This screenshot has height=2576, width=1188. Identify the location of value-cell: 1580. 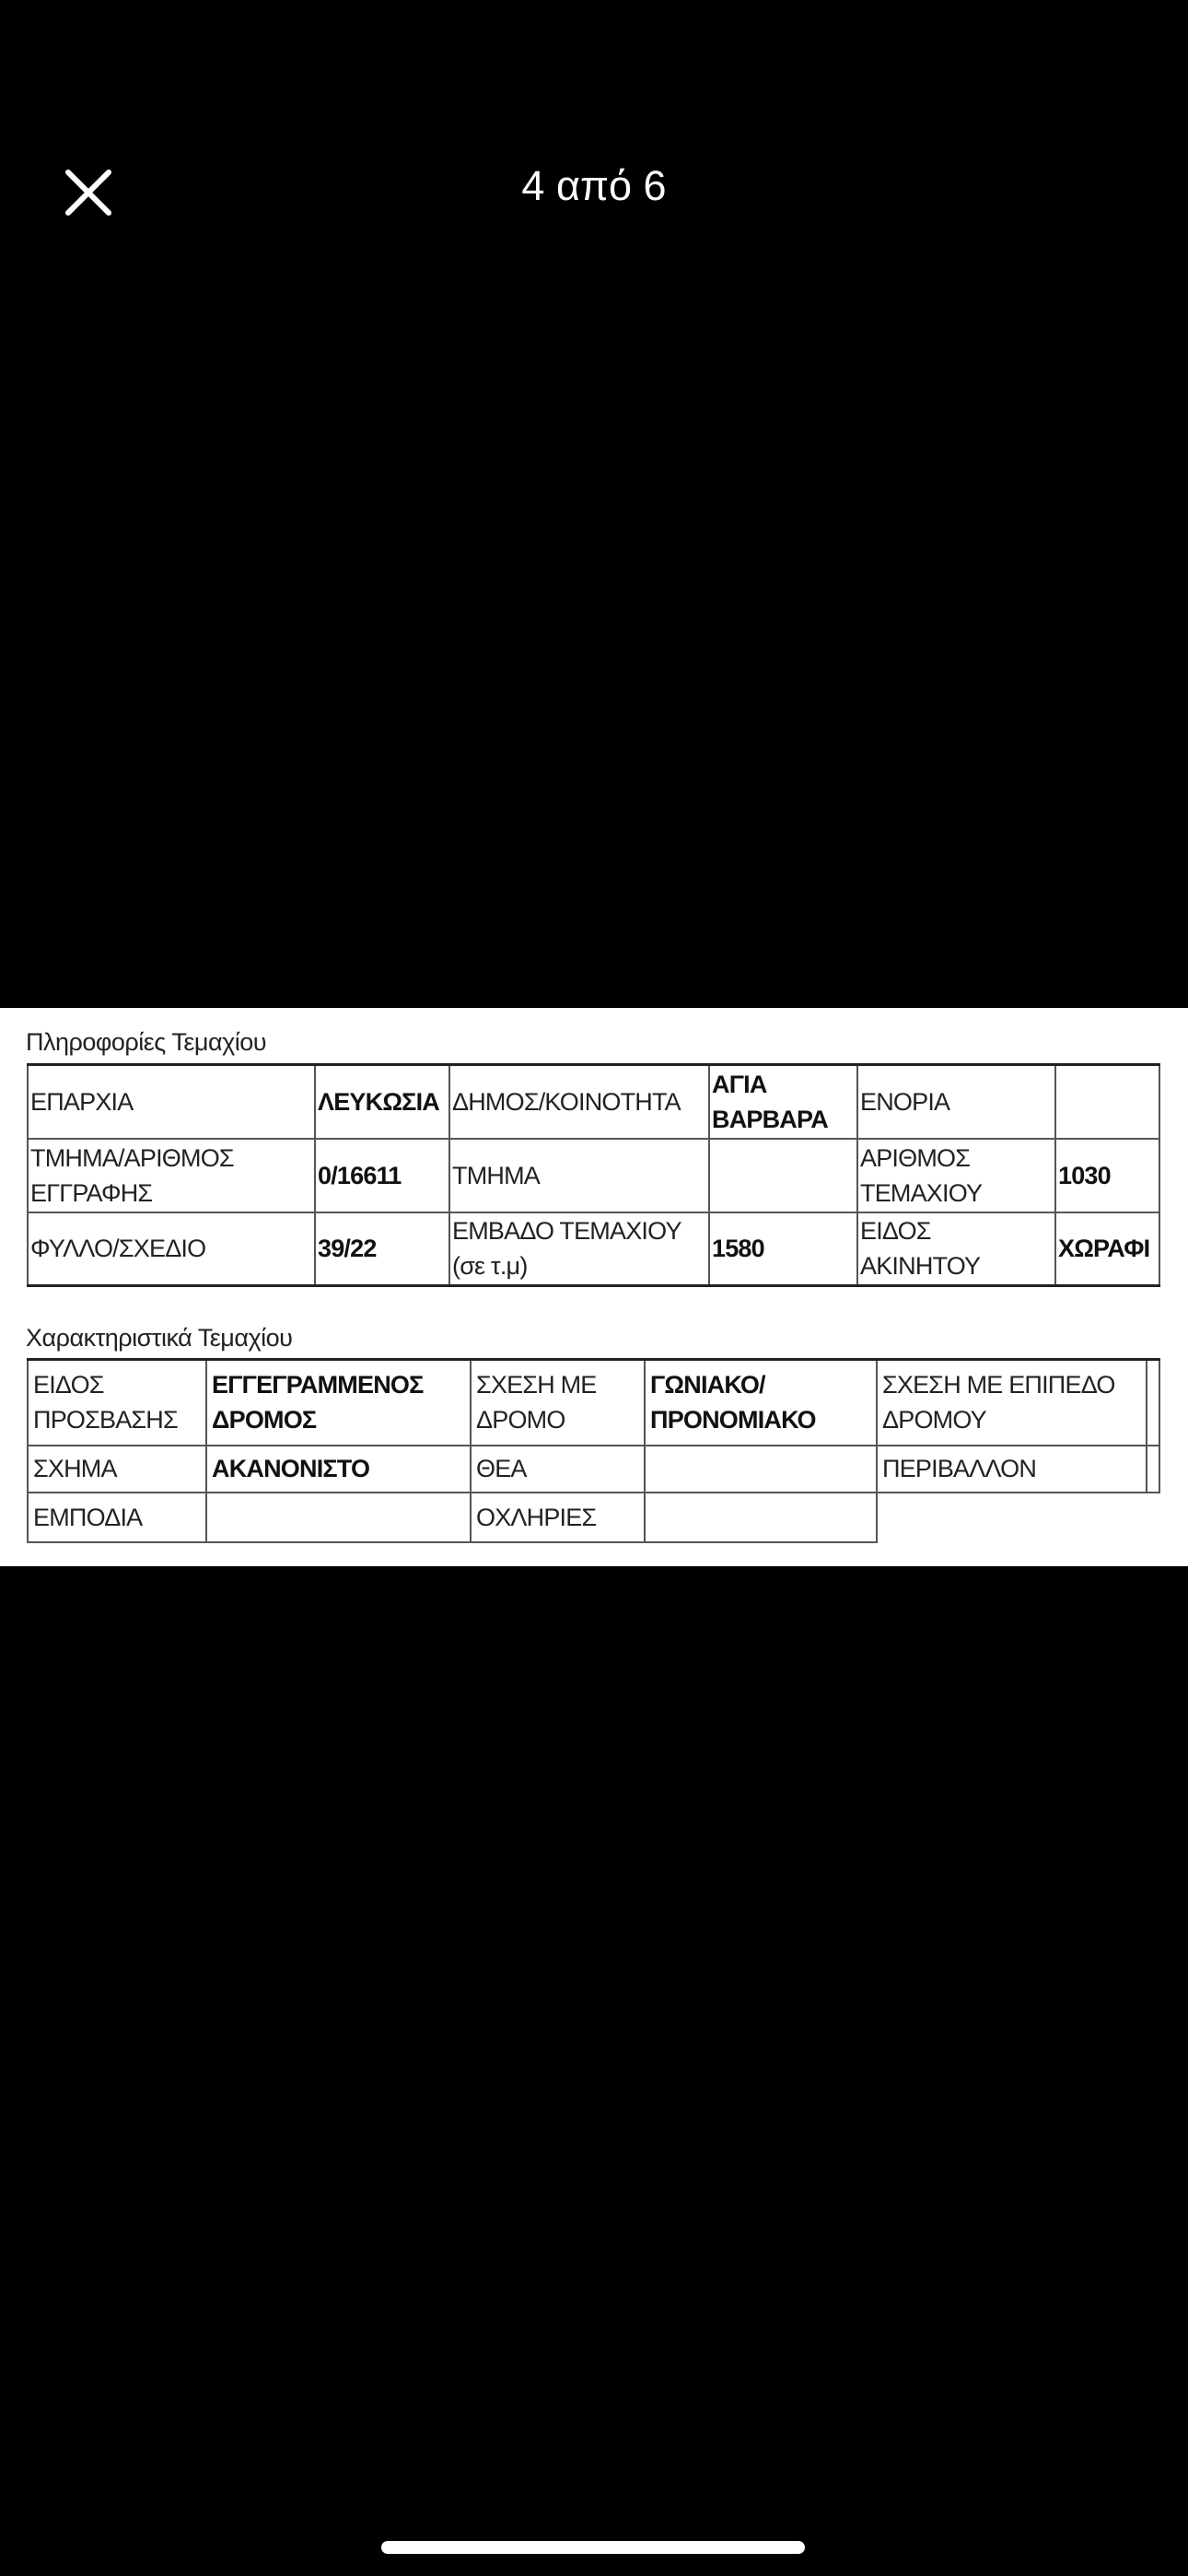
(783, 1249).